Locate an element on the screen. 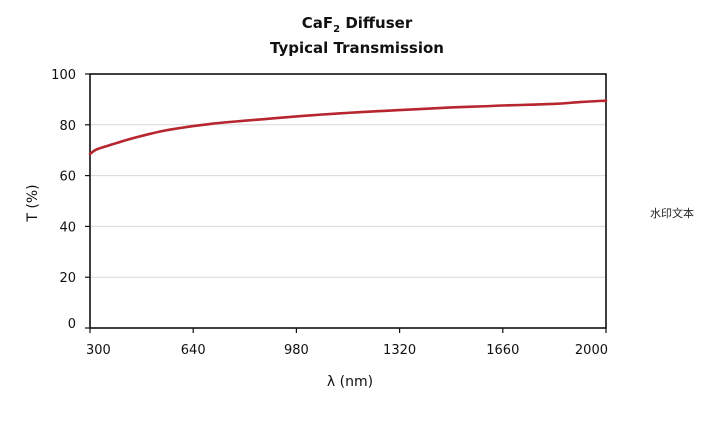  y-tick-label: 100 is located at coordinates (63, 75).